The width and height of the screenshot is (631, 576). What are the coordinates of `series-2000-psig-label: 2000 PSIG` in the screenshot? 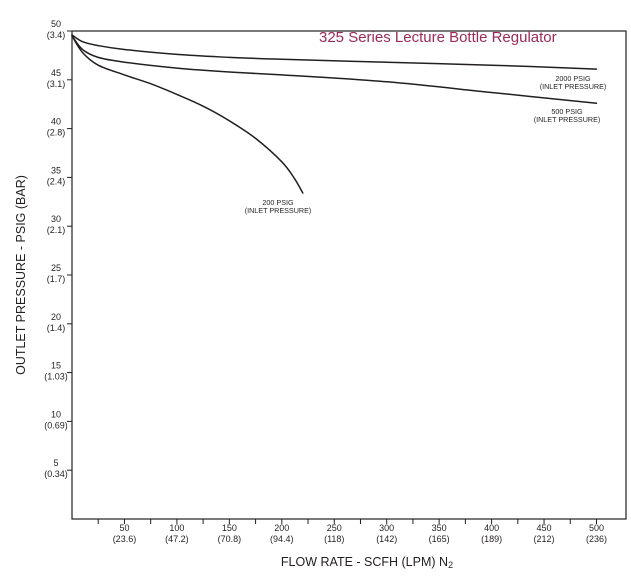 It's located at (573, 78).